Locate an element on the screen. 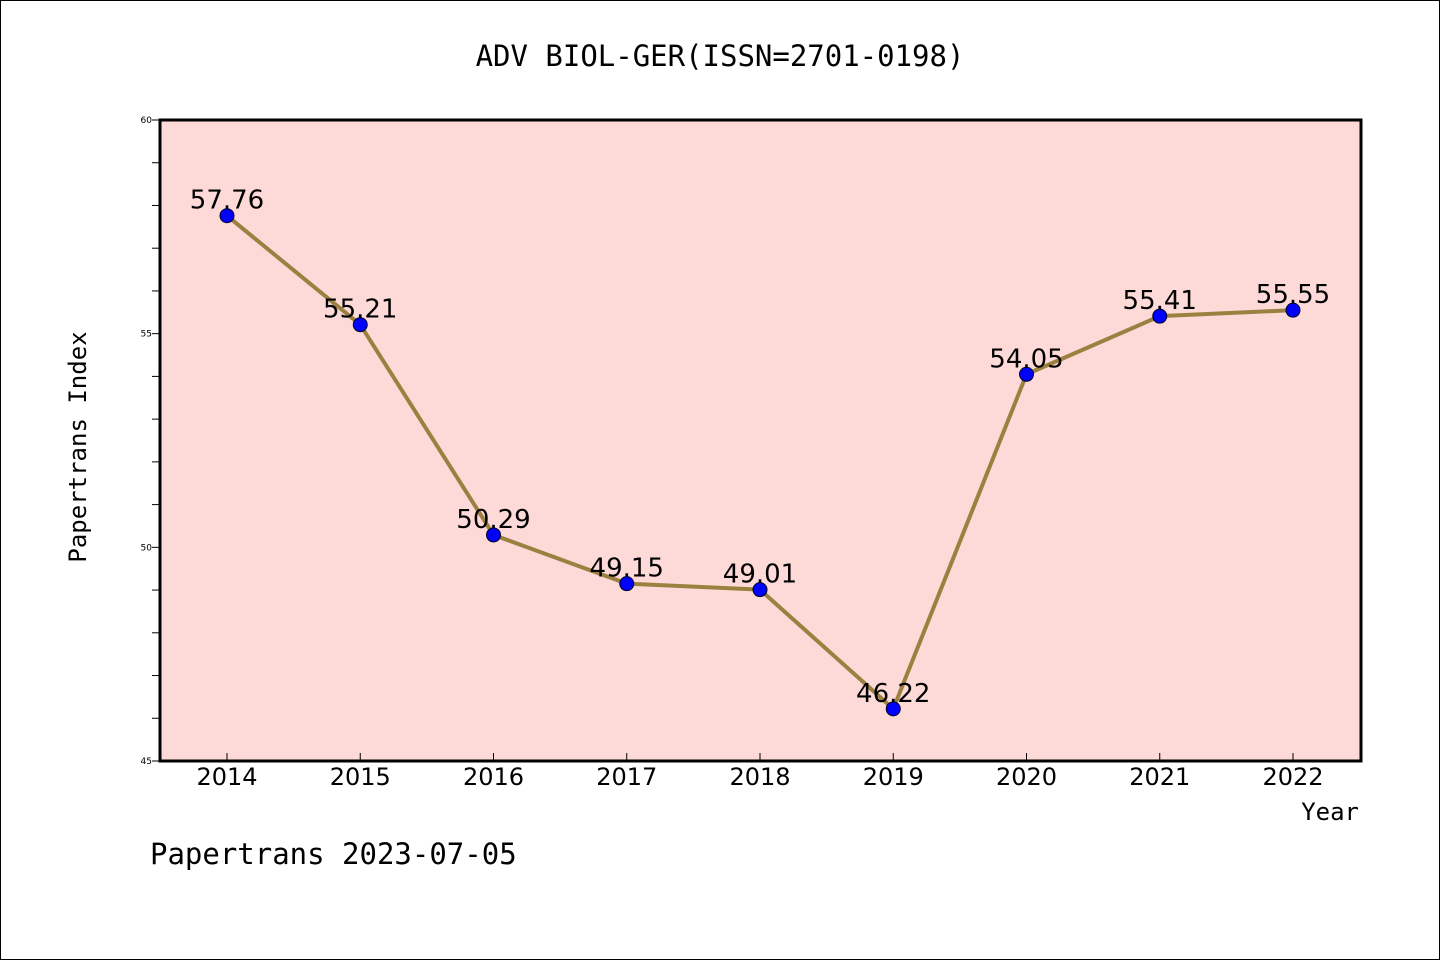  data-label: 49.01 is located at coordinates (760, 575).